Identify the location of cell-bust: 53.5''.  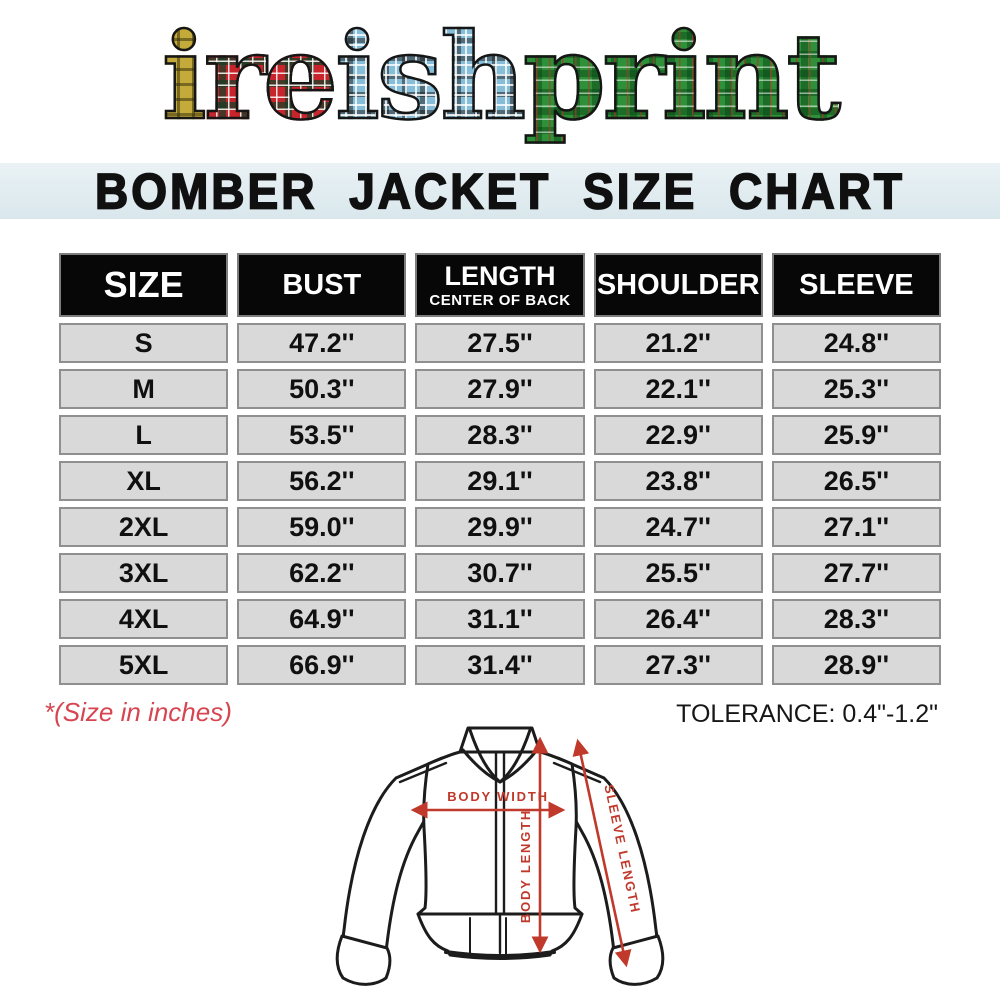
(322, 435).